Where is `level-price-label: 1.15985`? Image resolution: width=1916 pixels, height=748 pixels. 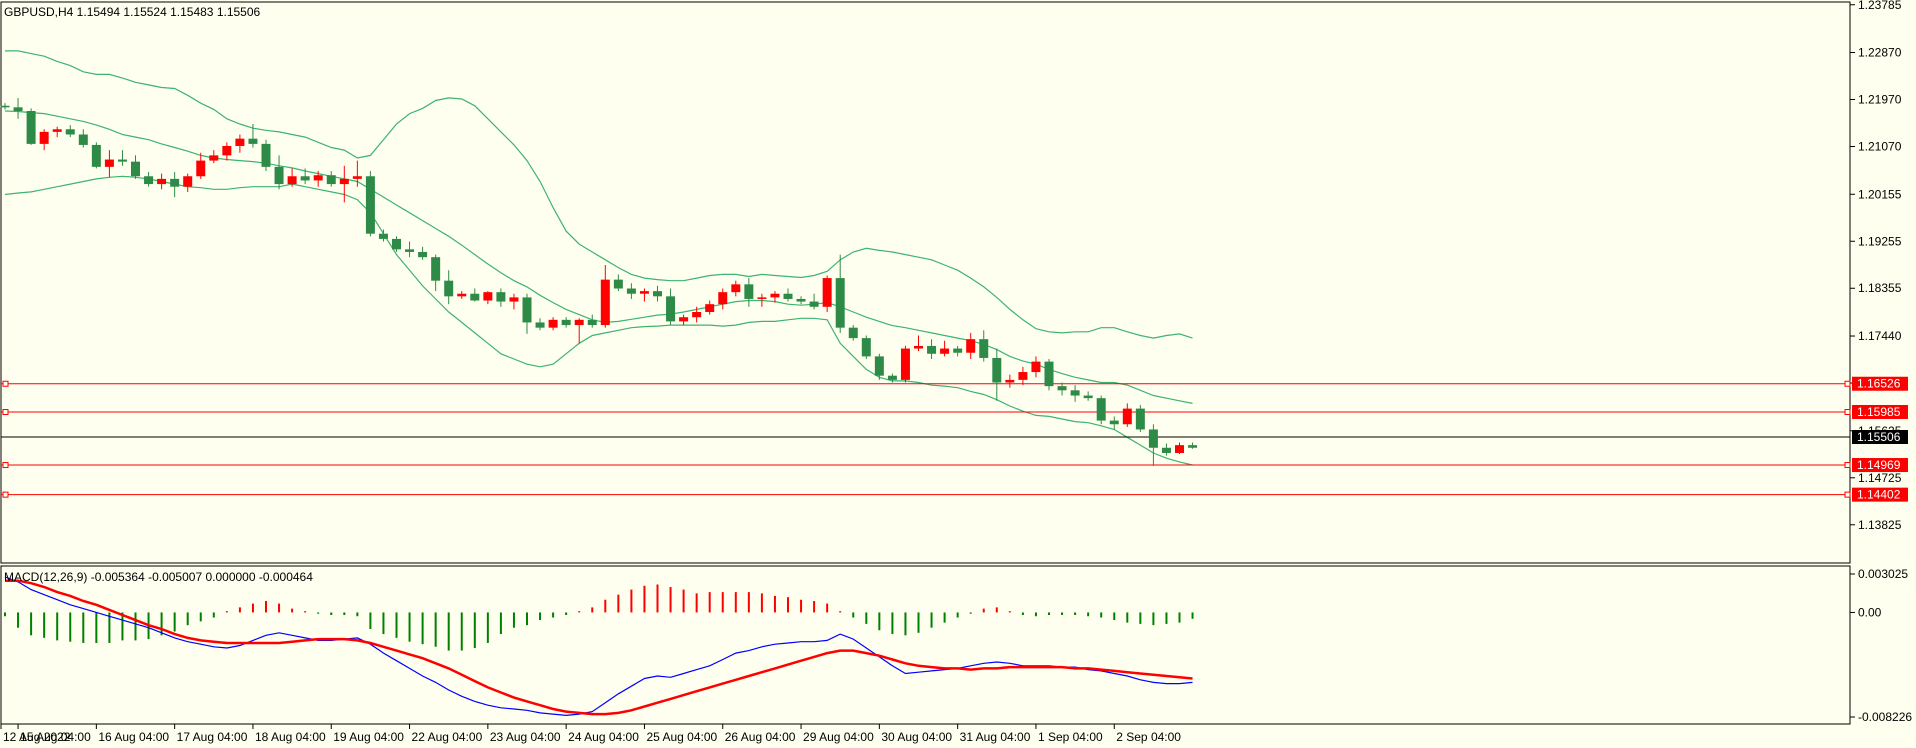
level-price-label: 1.15985 is located at coordinates (1879, 412).